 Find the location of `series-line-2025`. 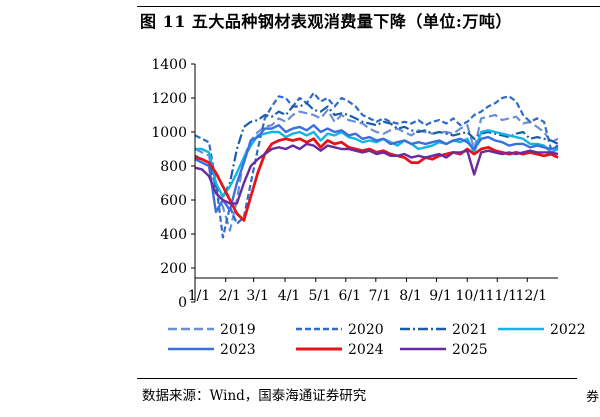

series-line-2025 is located at coordinates (376, 173).